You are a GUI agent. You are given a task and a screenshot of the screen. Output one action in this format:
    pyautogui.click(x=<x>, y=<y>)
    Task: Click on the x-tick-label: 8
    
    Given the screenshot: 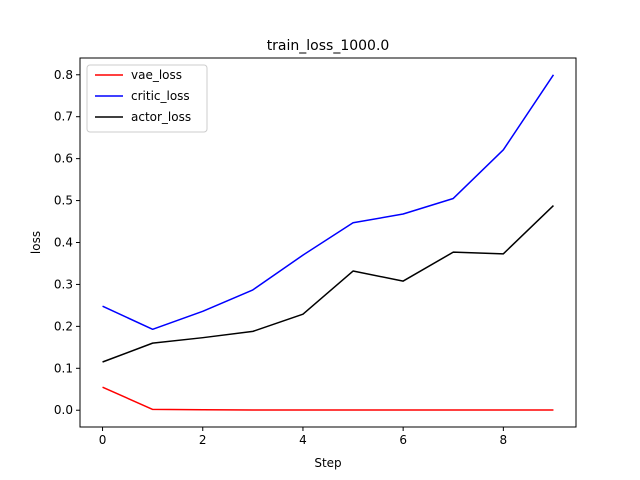 What is the action you would take?
    pyautogui.click(x=504, y=440)
    